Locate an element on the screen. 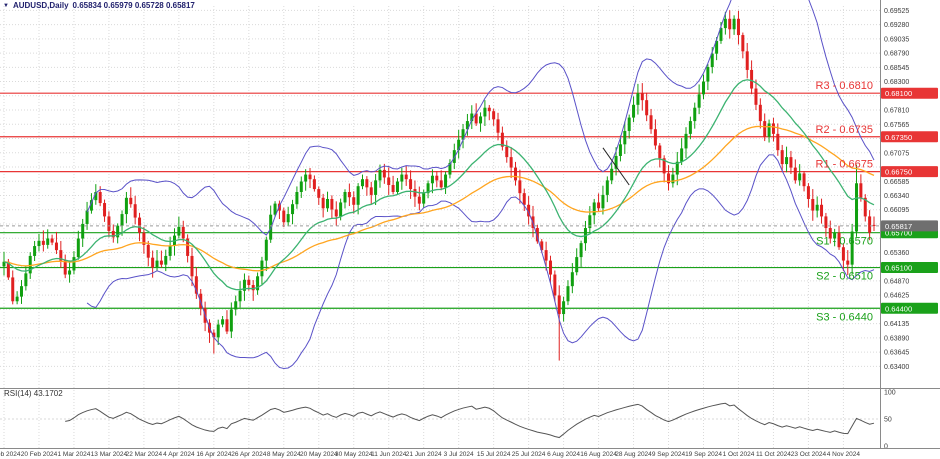  svg-text: 16 Apr 2024 is located at coordinates (213, 454).